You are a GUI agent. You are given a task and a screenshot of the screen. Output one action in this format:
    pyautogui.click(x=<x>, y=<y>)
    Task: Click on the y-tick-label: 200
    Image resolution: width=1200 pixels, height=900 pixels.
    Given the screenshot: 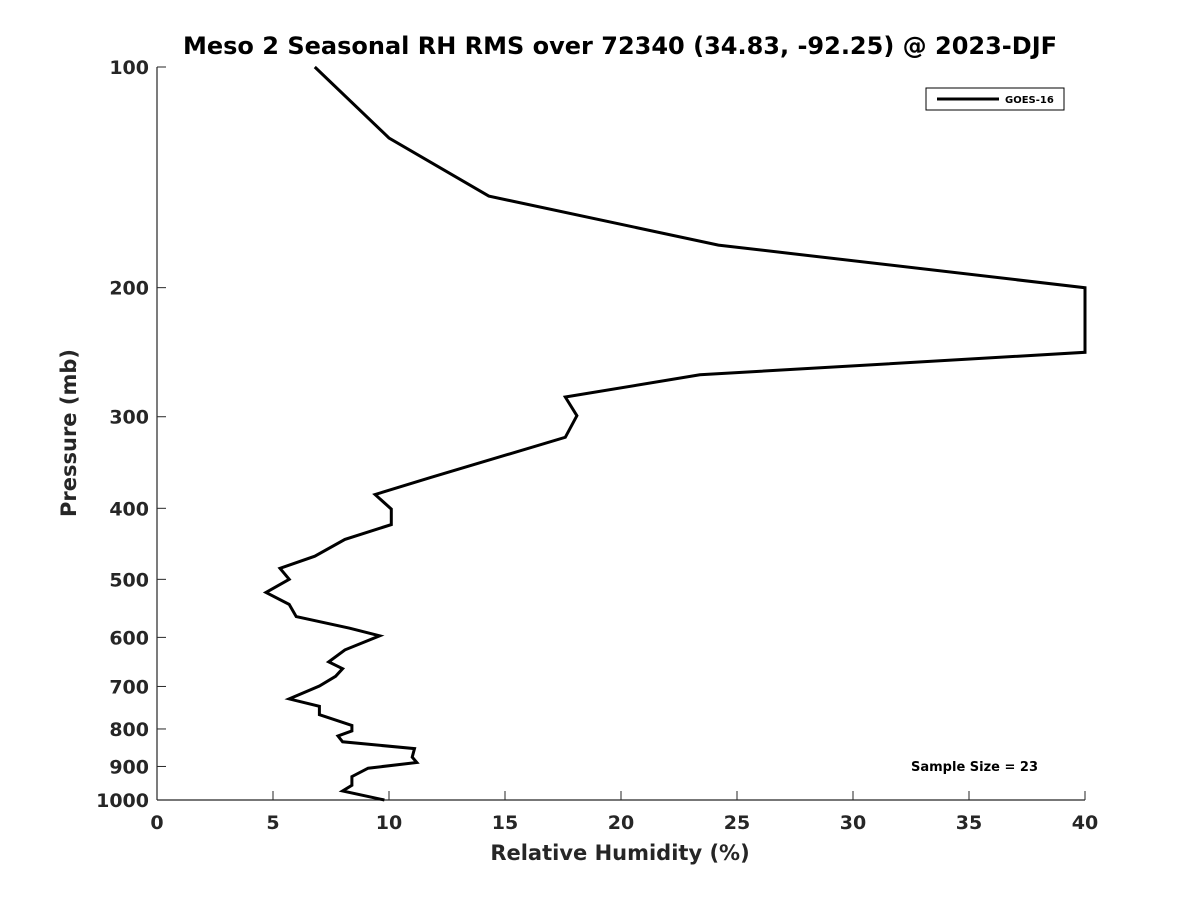 What is the action you would take?
    pyautogui.click(x=129, y=289)
    